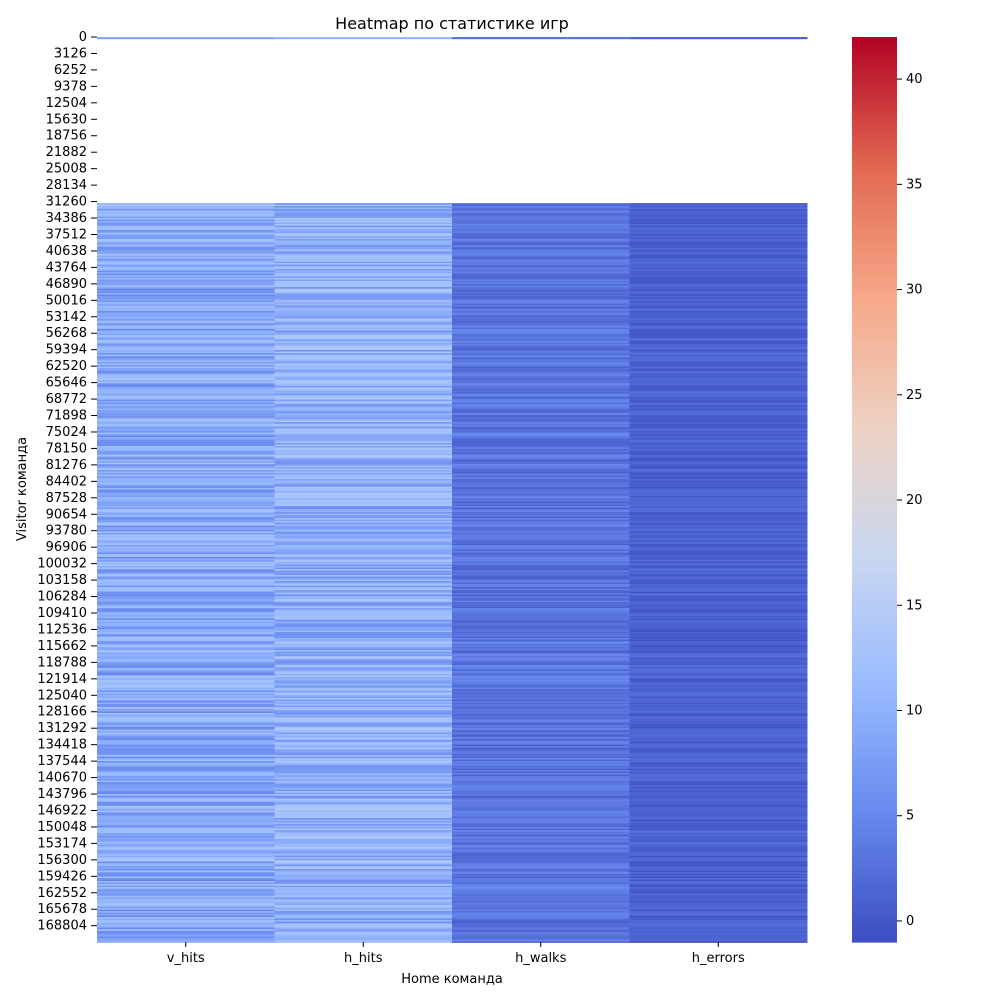 The height and width of the screenshot is (1004, 1000). I want to click on y-tick-label: 106284, so click(62, 597).